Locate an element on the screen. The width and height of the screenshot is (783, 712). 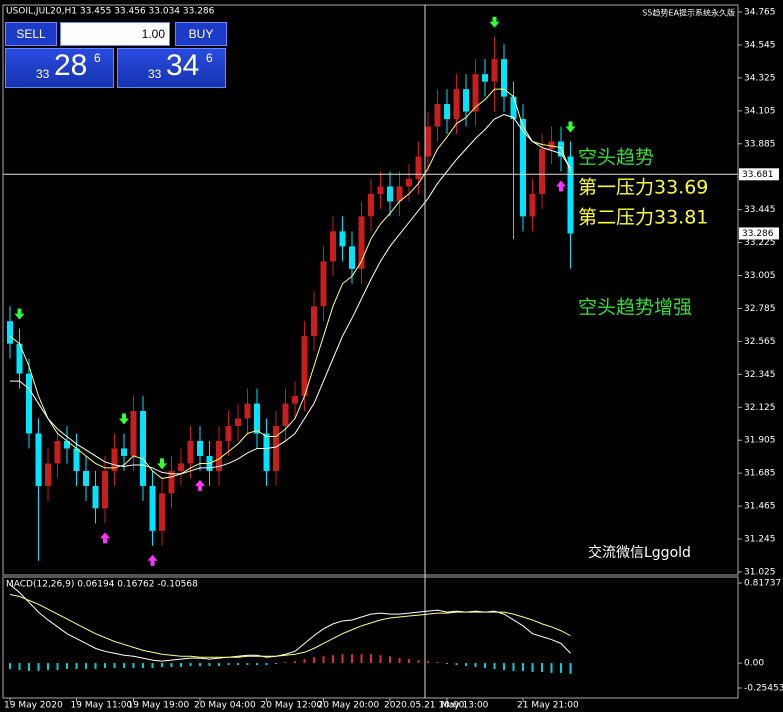
annotation: 空头趋势 is located at coordinates (616, 158).